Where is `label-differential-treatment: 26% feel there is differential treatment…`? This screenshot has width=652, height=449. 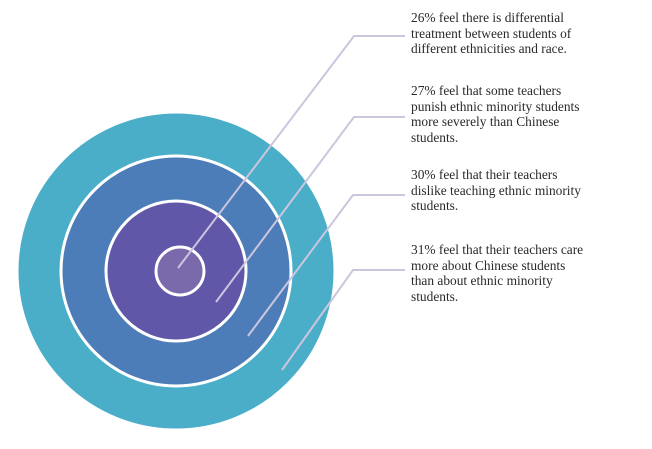
label-differential-treatment: 26% feel there is differential treatment… is located at coordinates (491, 33).